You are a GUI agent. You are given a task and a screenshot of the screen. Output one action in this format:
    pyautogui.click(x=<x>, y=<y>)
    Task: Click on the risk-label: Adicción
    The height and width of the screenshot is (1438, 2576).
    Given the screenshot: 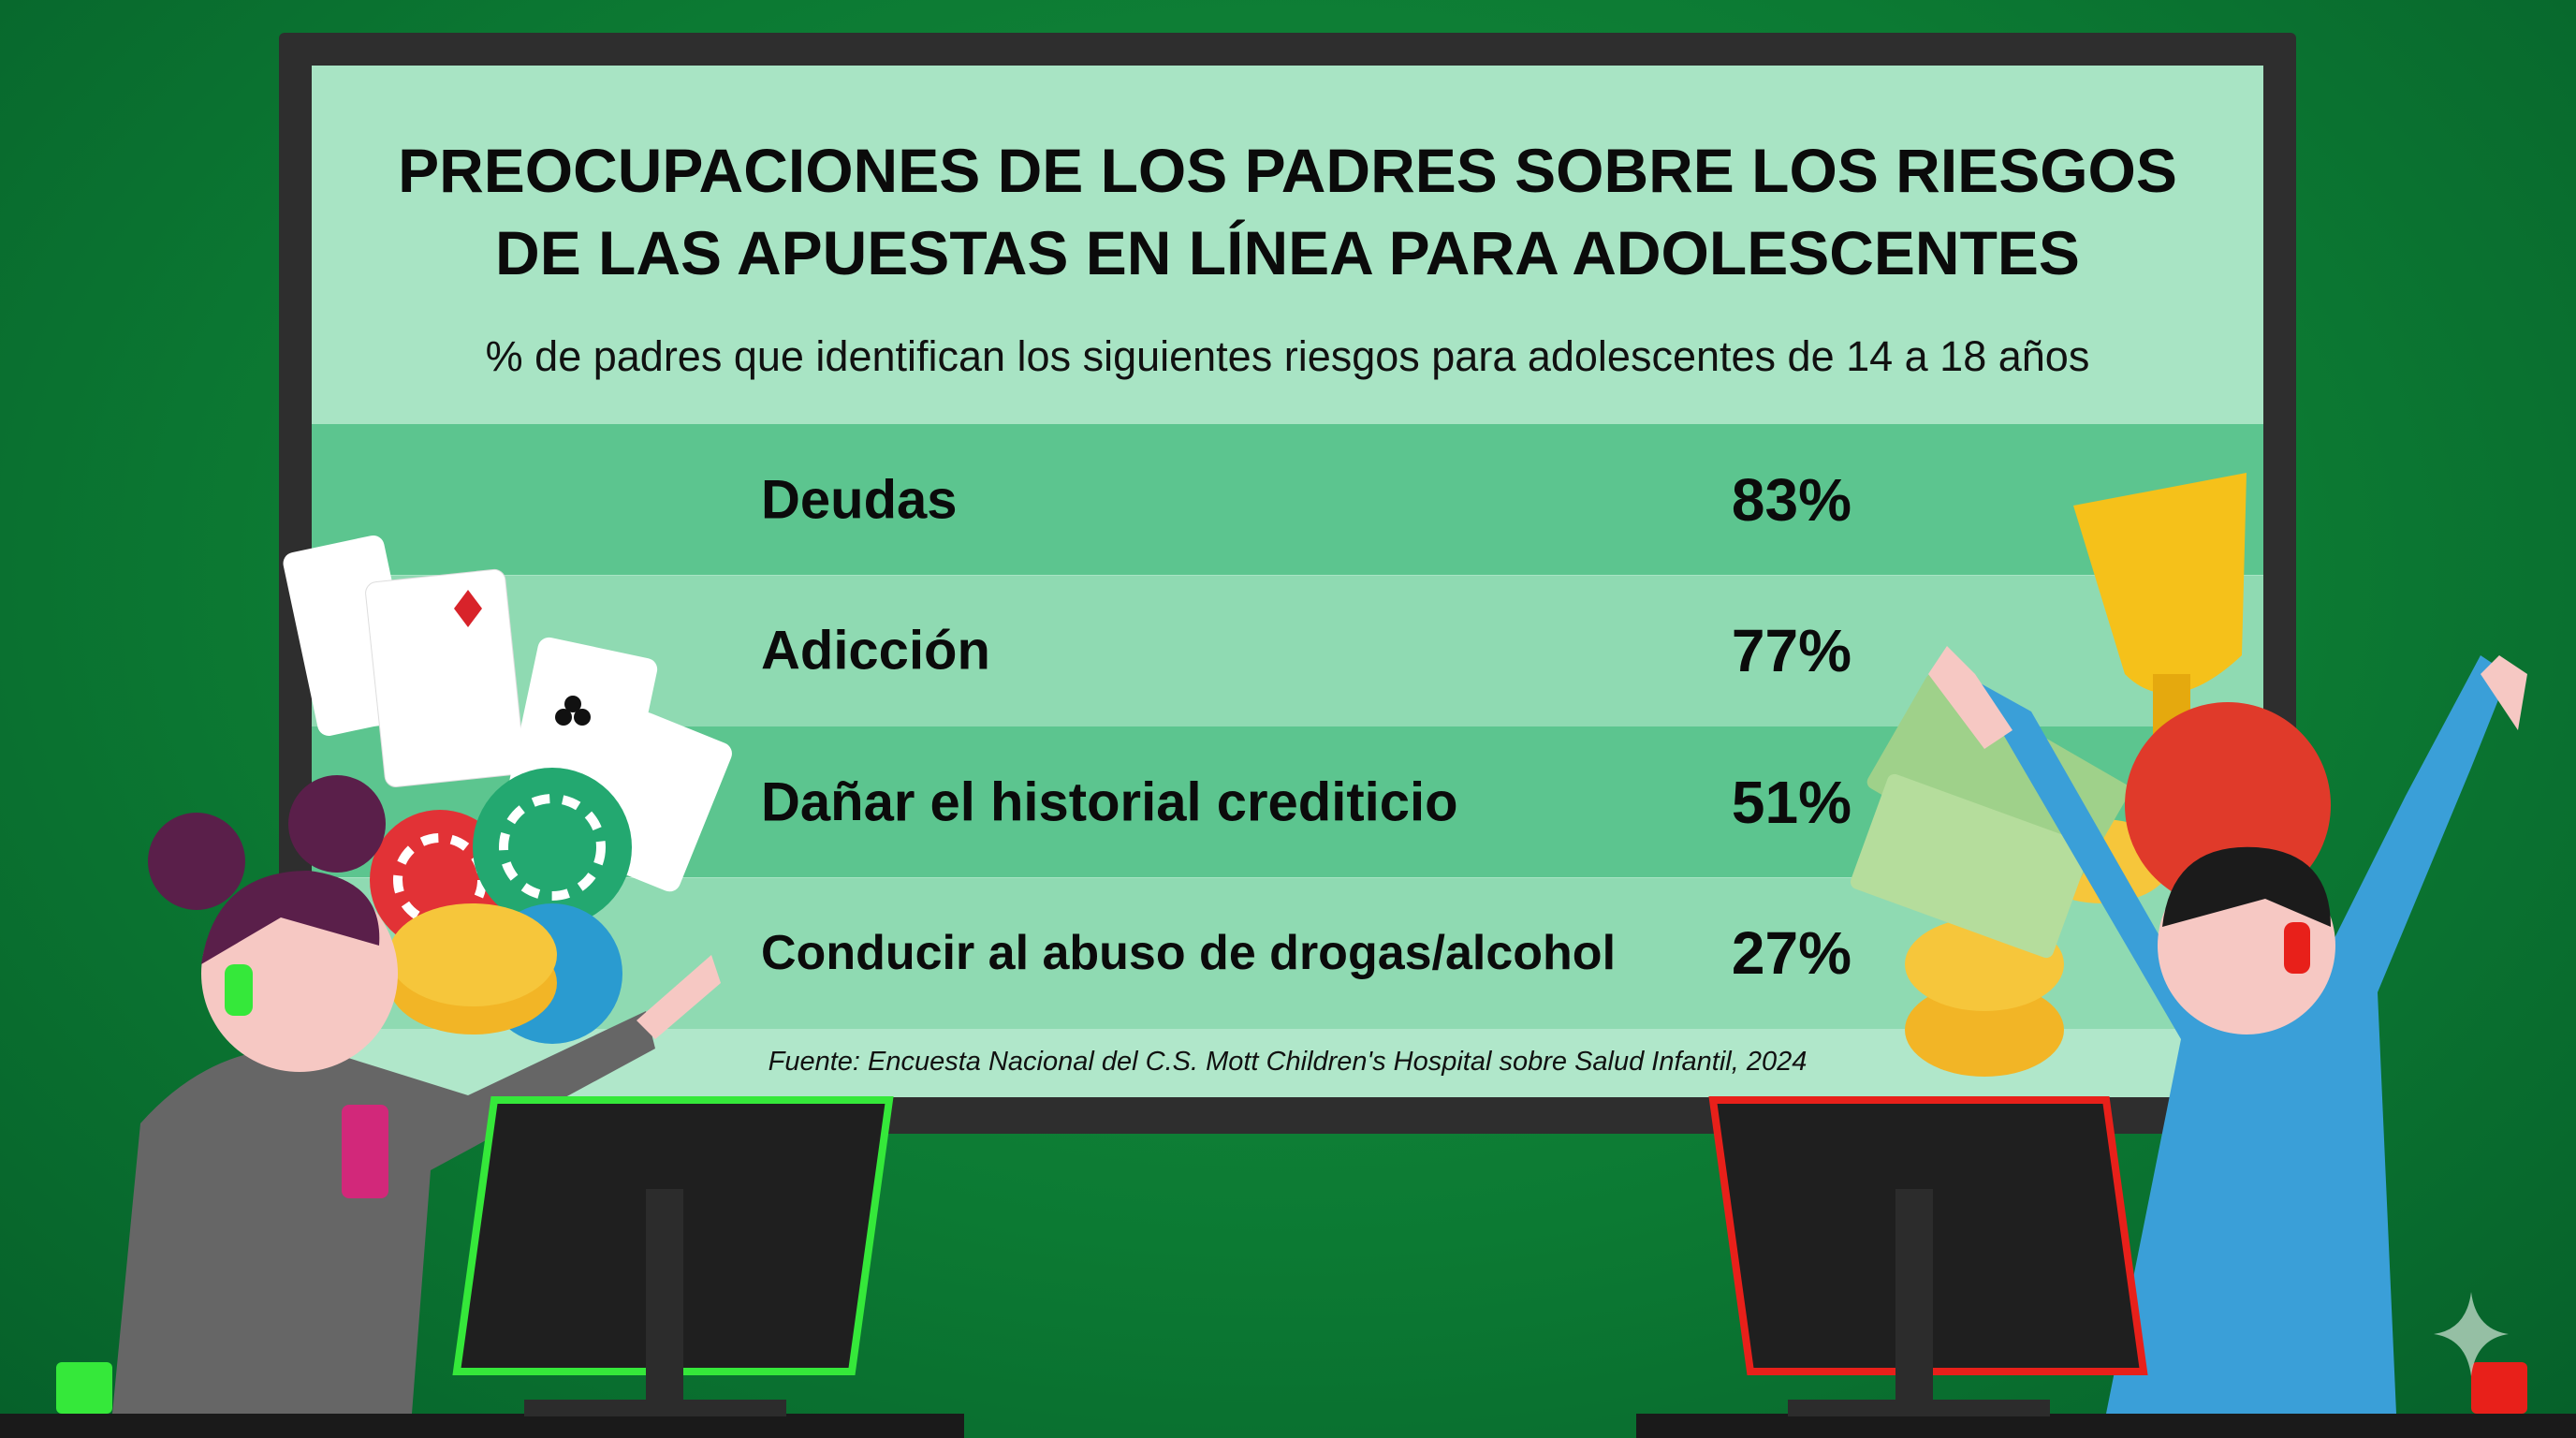 What is the action you would take?
    pyautogui.click(x=876, y=651)
    